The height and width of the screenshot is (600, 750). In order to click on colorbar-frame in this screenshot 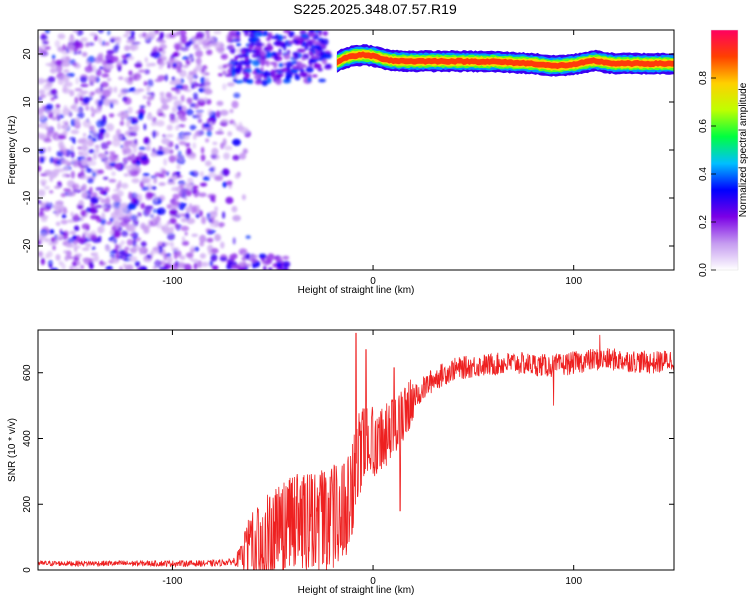, I will do `click(724, 150)`.